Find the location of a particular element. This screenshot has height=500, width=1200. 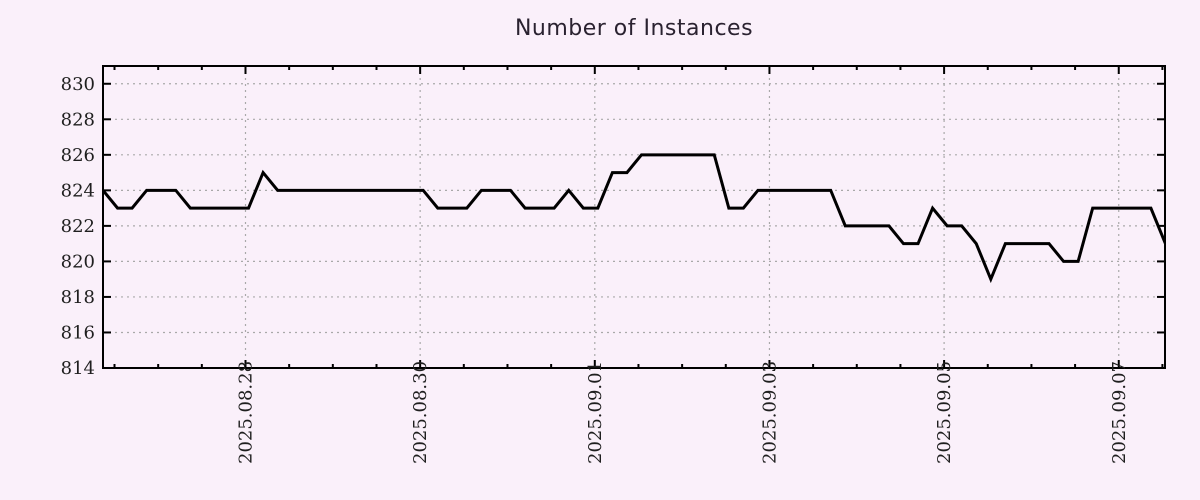

y-tick-label: 826 is located at coordinates (78, 155).